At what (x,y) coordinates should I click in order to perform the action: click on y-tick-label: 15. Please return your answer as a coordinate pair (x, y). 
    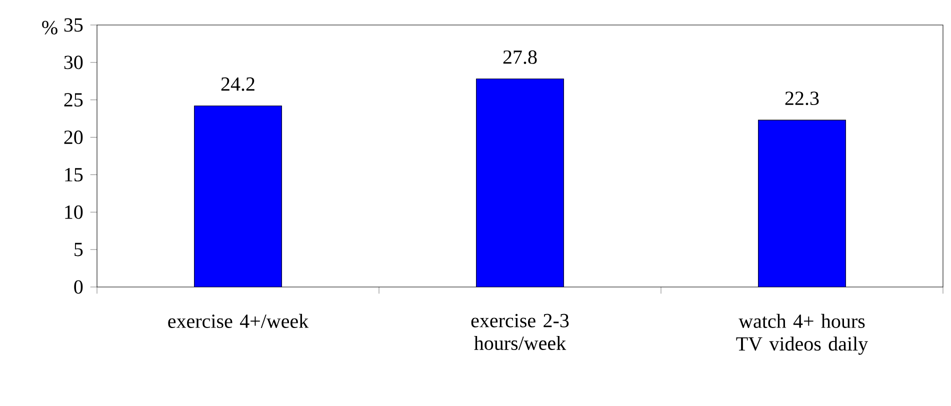
    Looking at the image, I should click on (74, 175).